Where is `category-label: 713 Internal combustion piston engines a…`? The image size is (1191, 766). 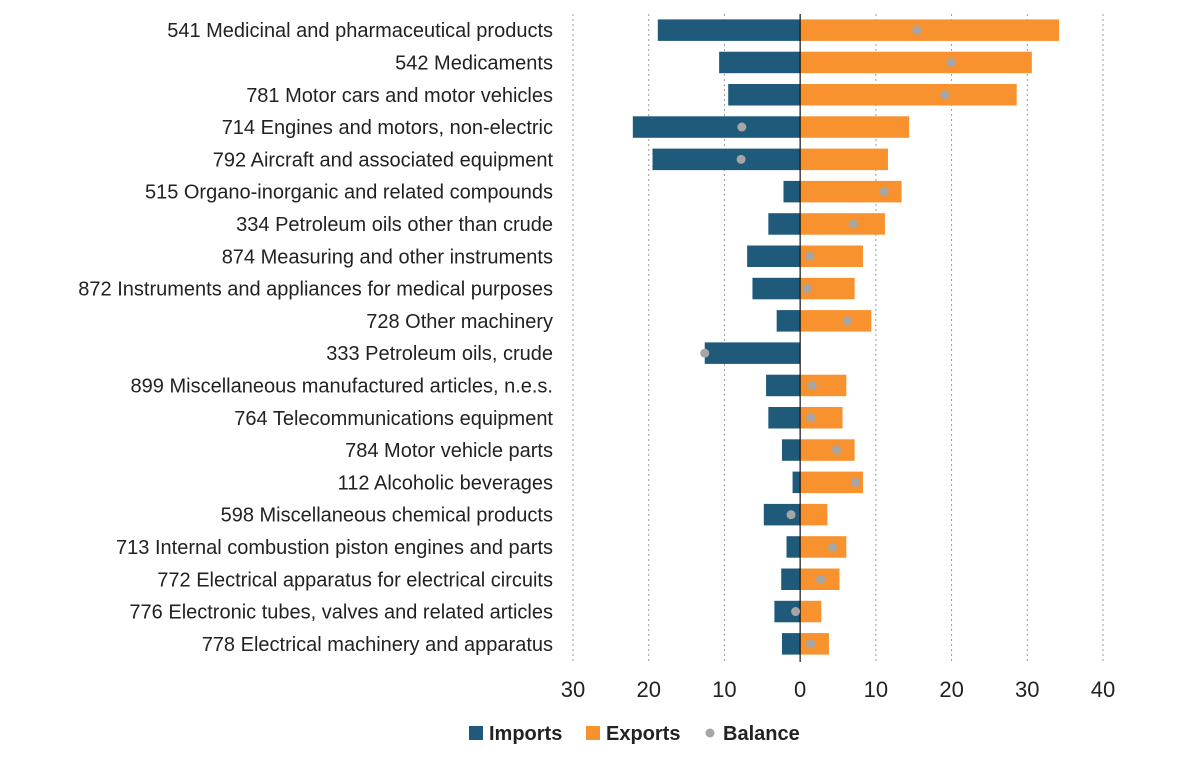
category-label: 713 Internal combustion piston engines a… is located at coordinates (334, 548).